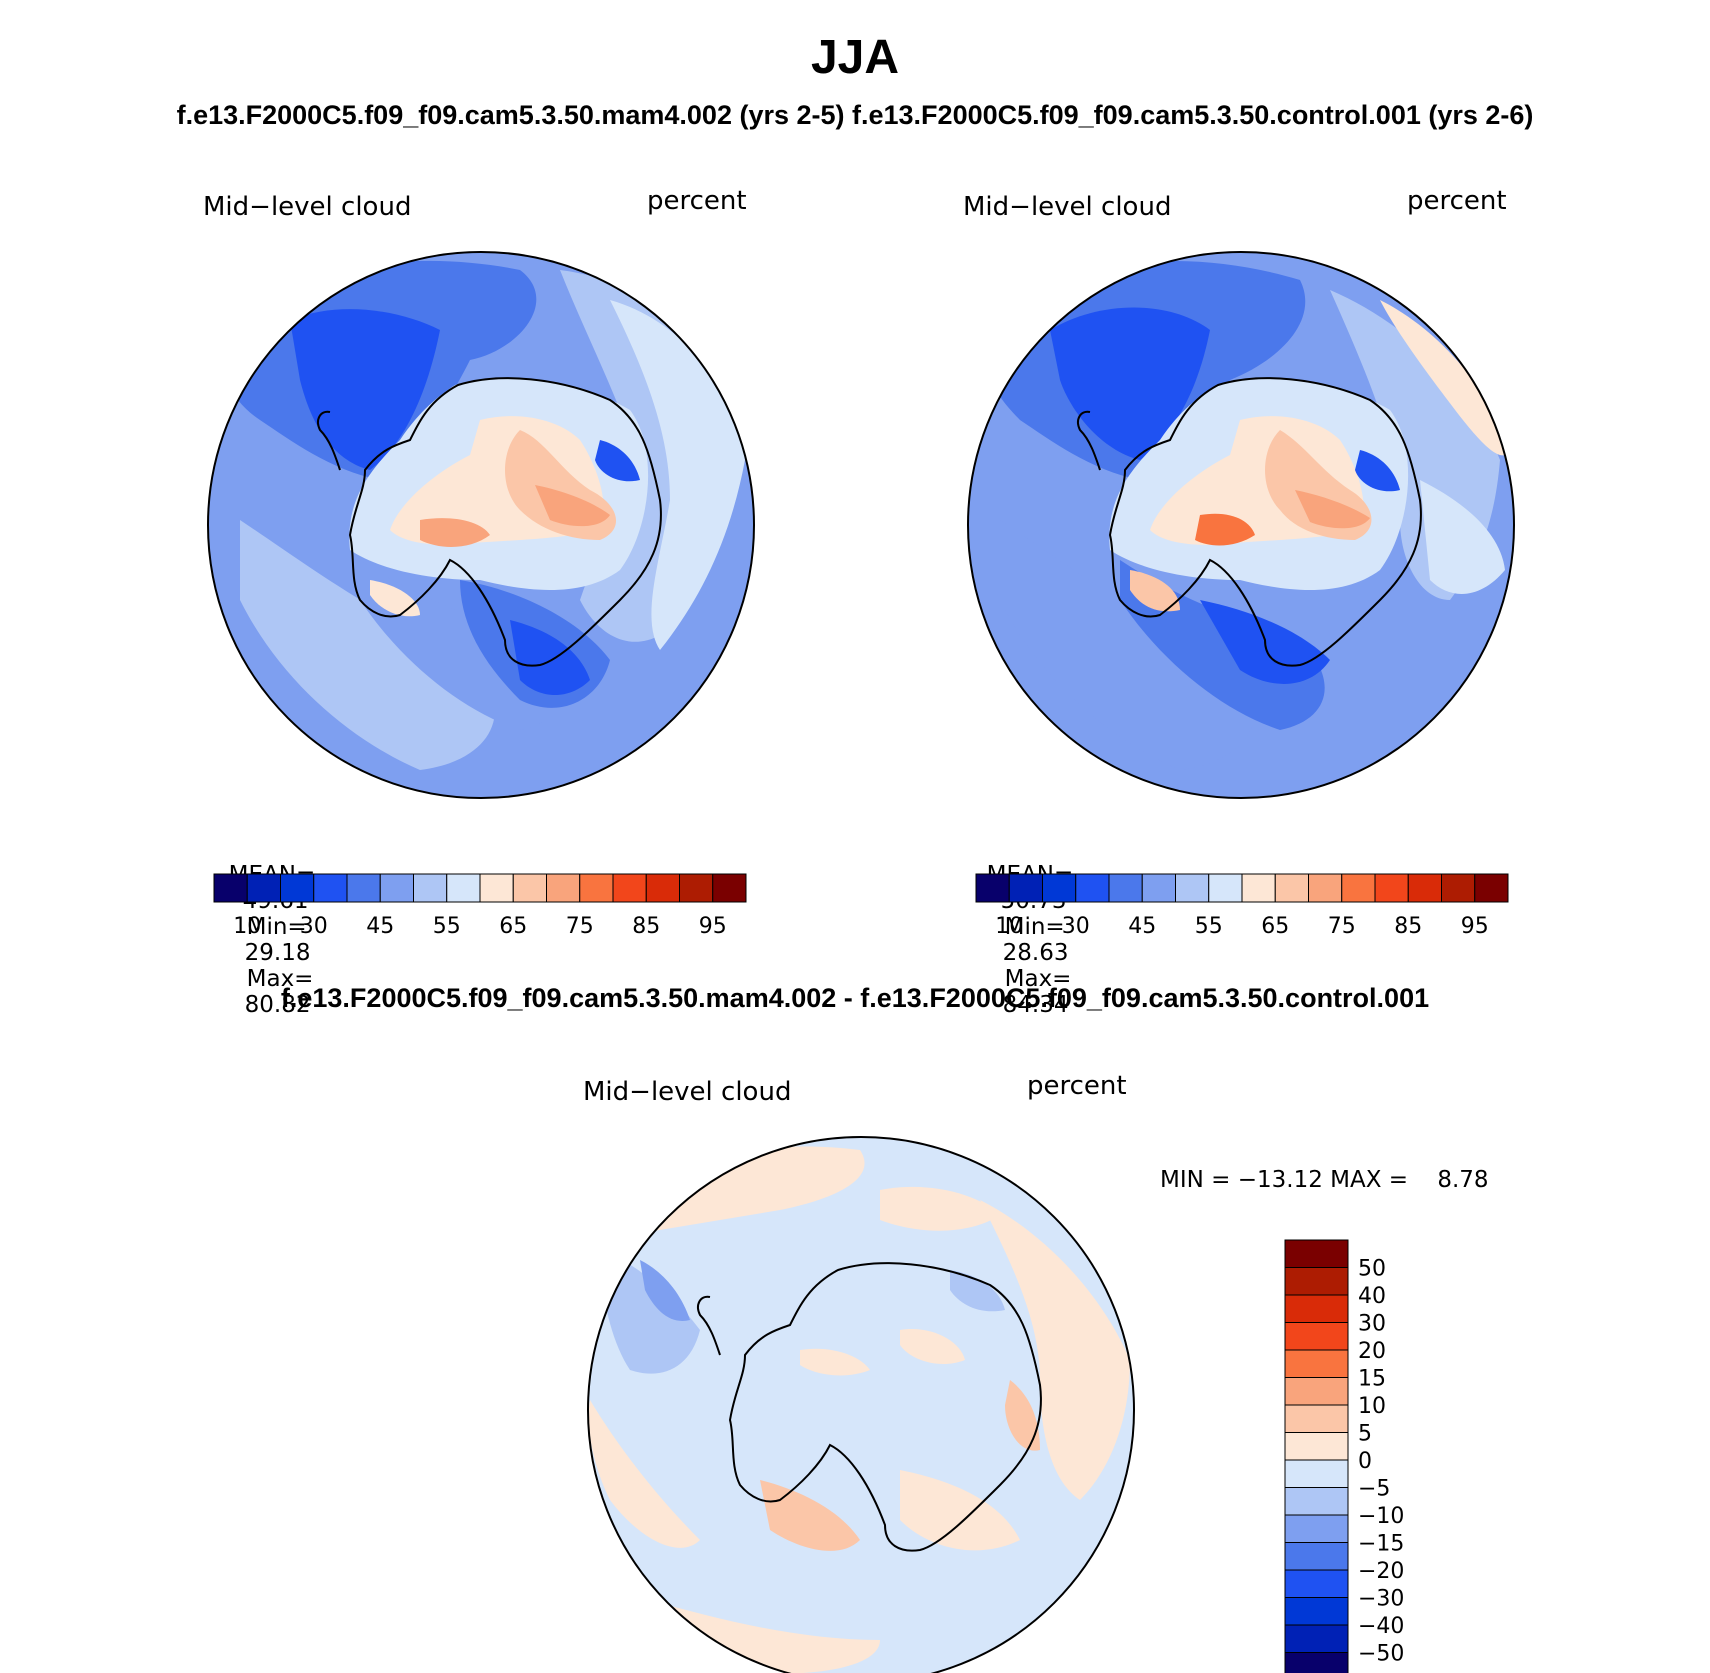 Image resolution: width=1710 pixels, height=1673 pixels. Describe the element at coordinates (855, 57) in the screenshot. I see `figure-title: JJA` at that location.